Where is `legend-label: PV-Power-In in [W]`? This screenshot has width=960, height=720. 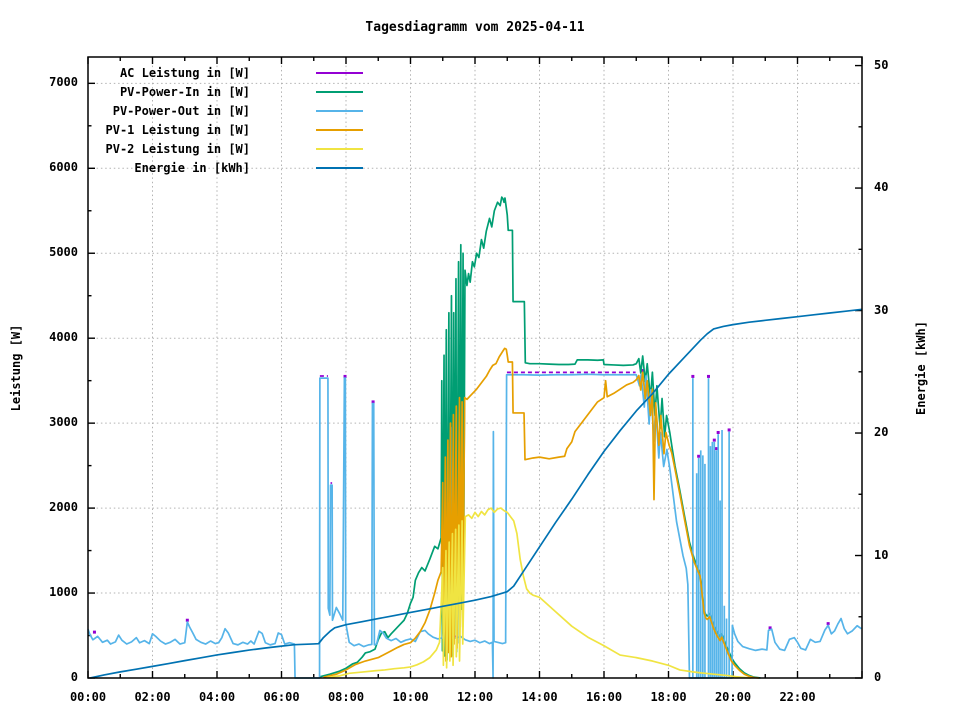
legend-label: PV-Power-In in [W] is located at coordinates (184, 91).